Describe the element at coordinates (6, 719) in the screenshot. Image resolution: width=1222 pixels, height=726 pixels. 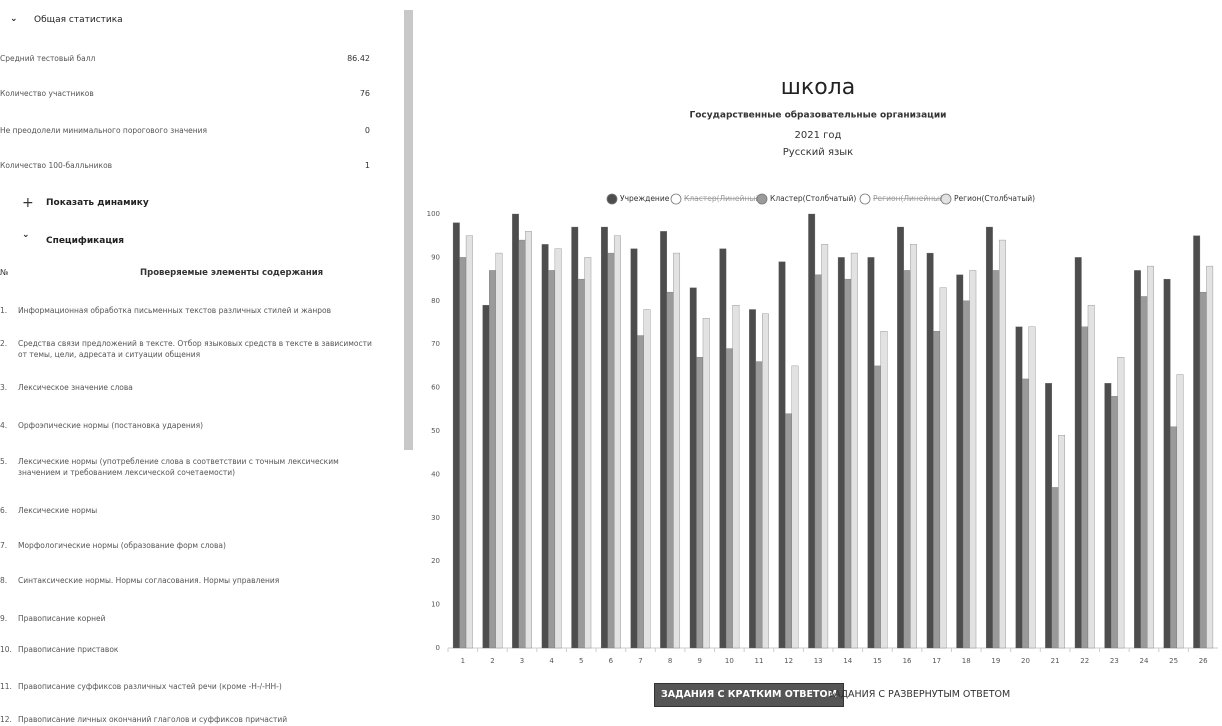
I see `row-number: 12.` at that location.